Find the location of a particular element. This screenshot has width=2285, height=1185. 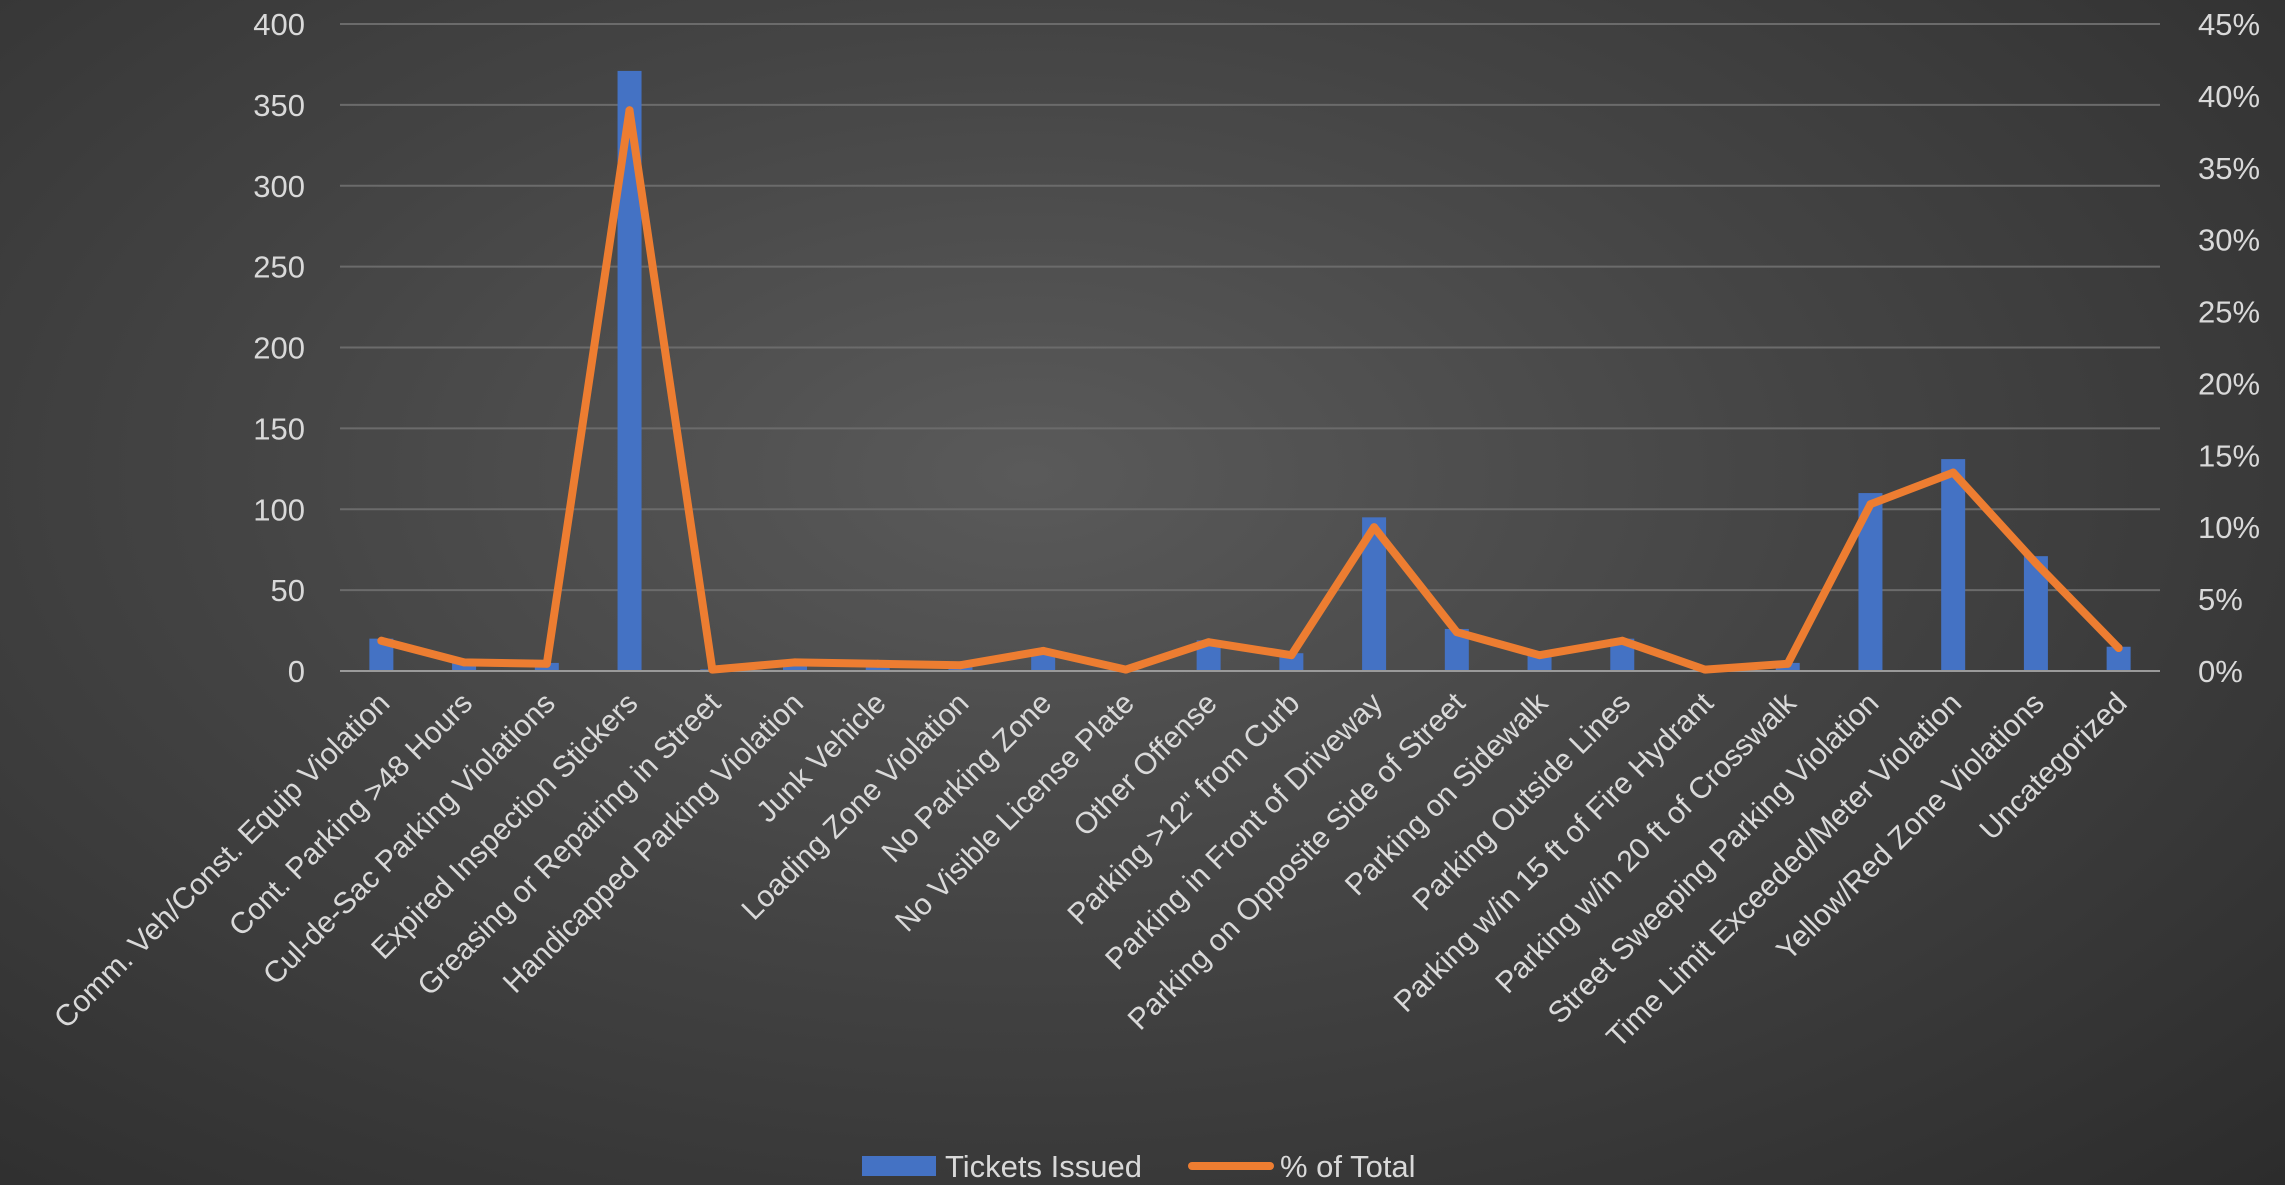

right-axis-ticks: 0% 5% 10% 15% 20% 25% 30% 35% 40% 45% is located at coordinates (2229, 348).